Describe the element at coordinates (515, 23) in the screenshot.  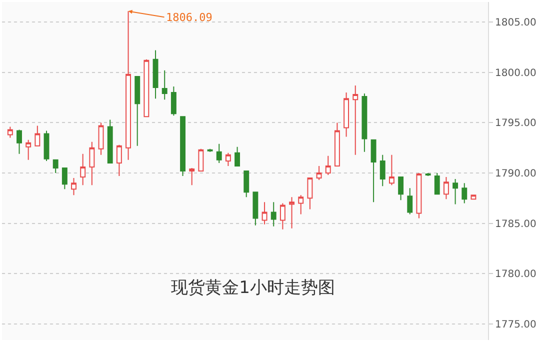
I see `y-tick-label: 1805.00` at that location.